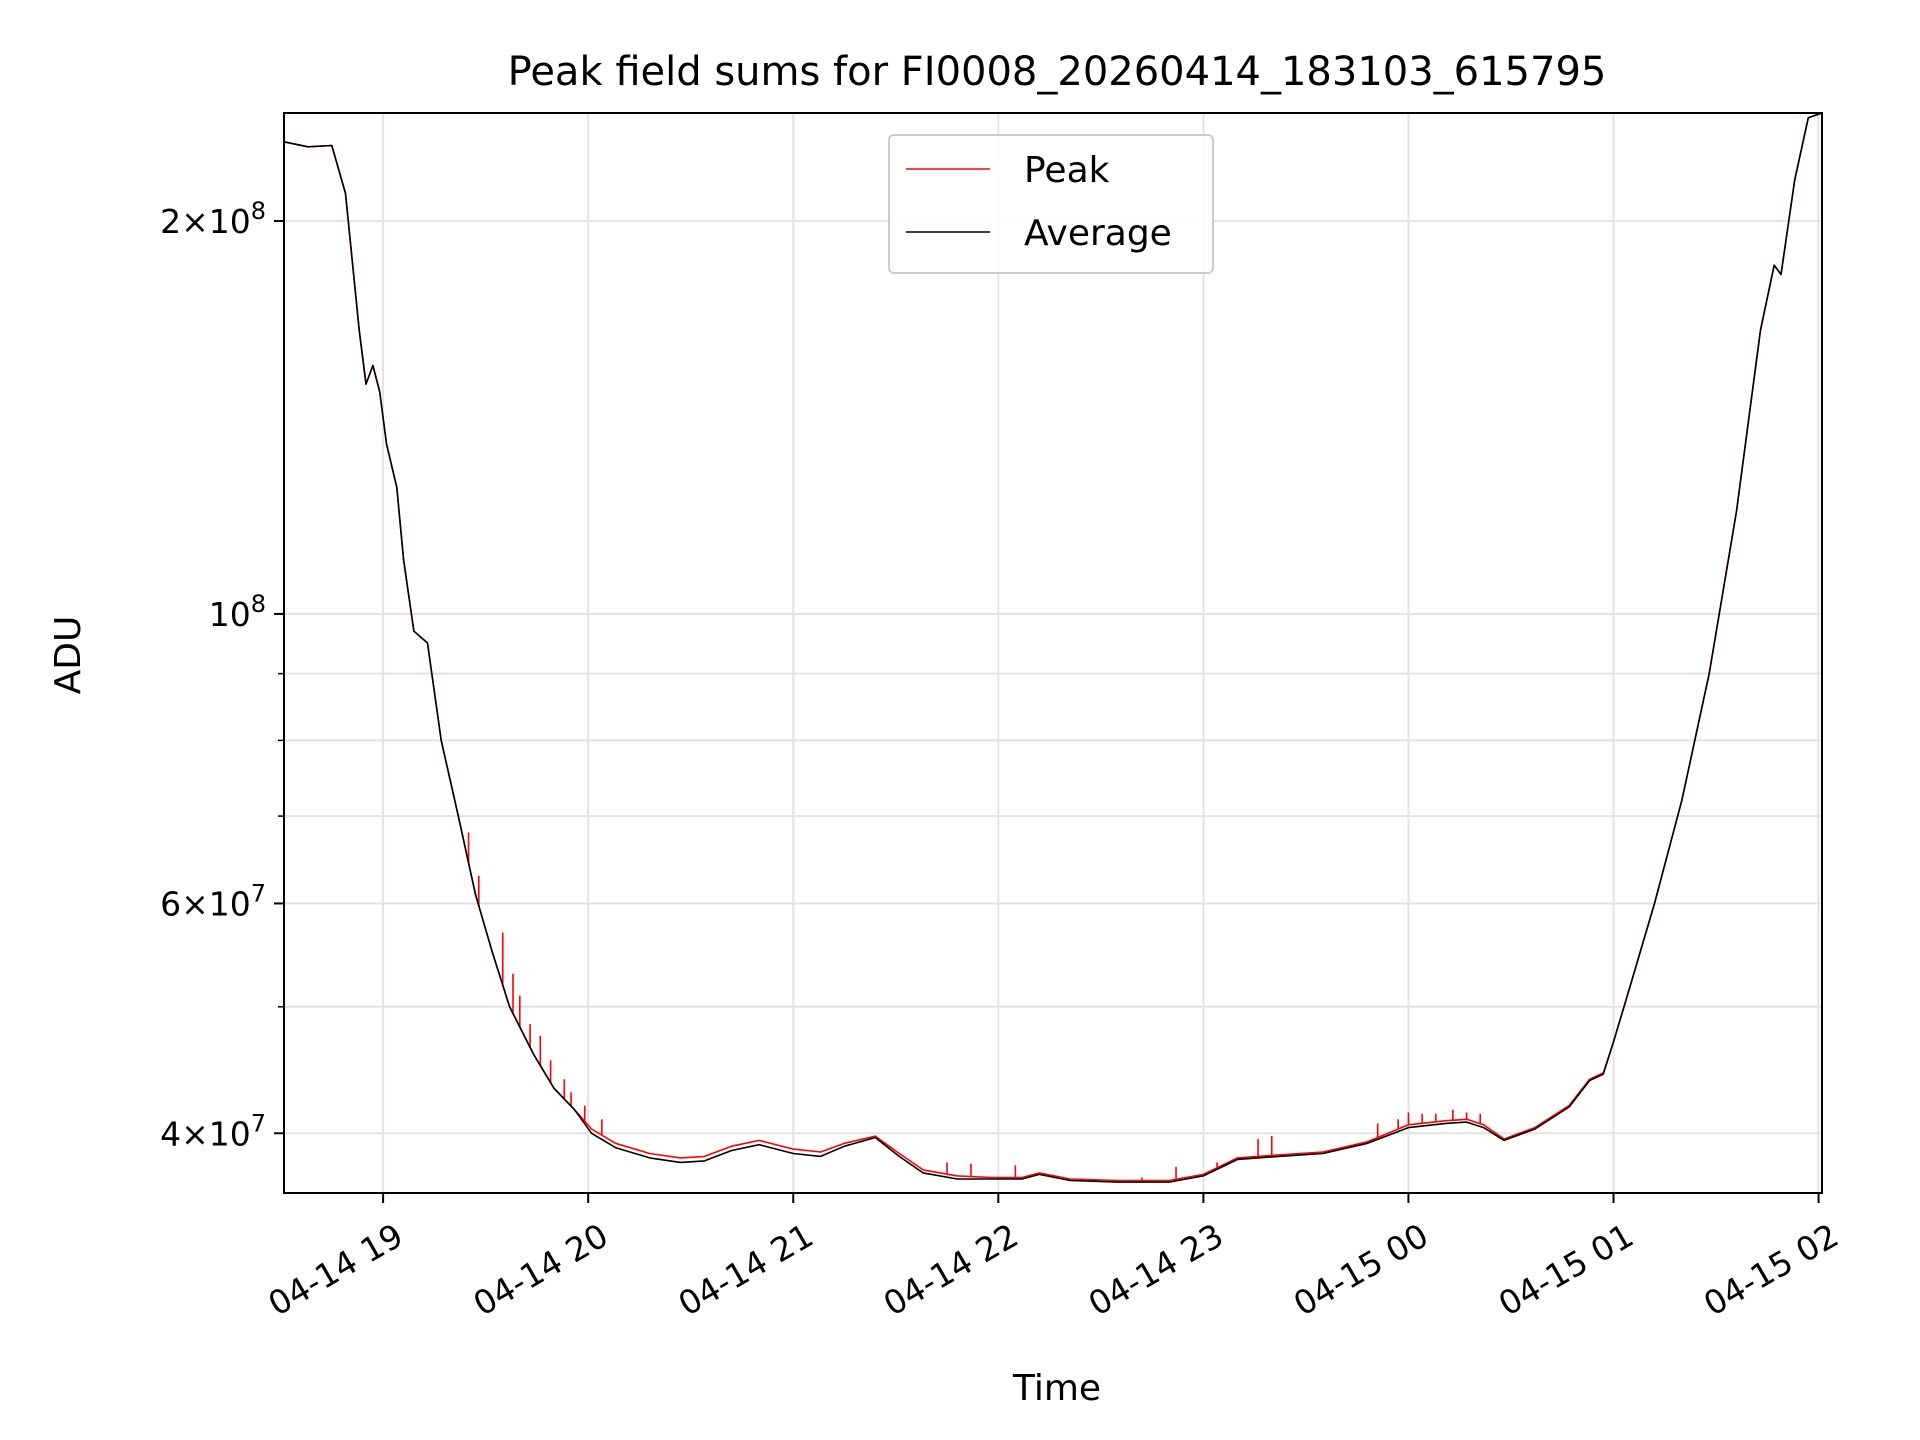 This screenshot has height=1440, width=1920. I want to click on y-tick-label: 6×107, so click(213, 901).